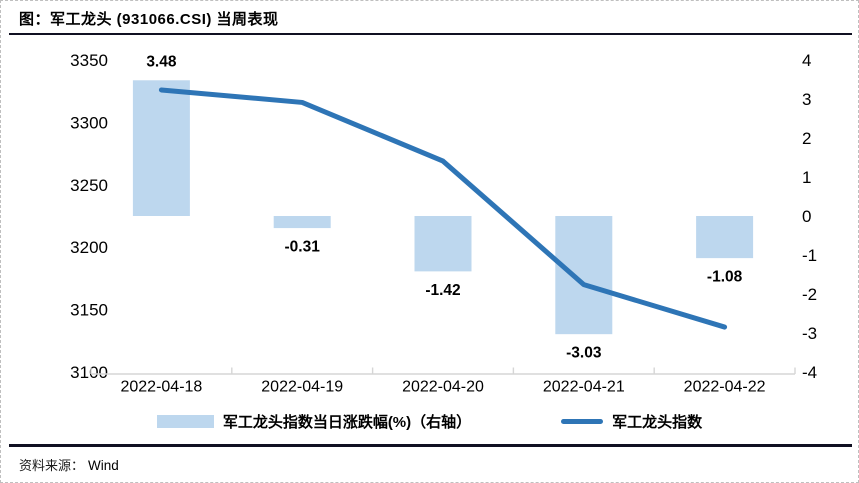 The height and width of the screenshot is (483, 859). I want to click on x-axis-category-label: 2022-04-22, so click(725, 387).